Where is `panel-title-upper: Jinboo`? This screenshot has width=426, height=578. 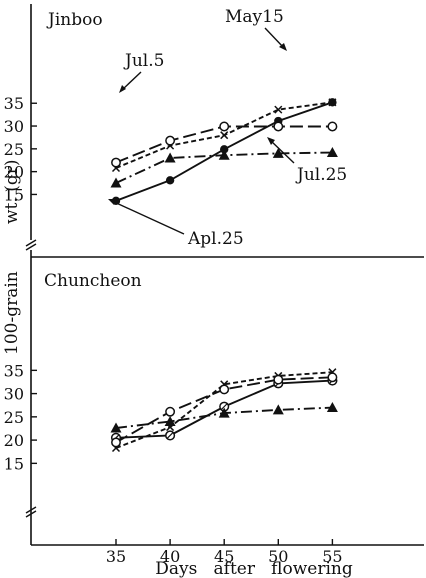
panel-title-upper: Jinboo is located at coordinates (74, 20).